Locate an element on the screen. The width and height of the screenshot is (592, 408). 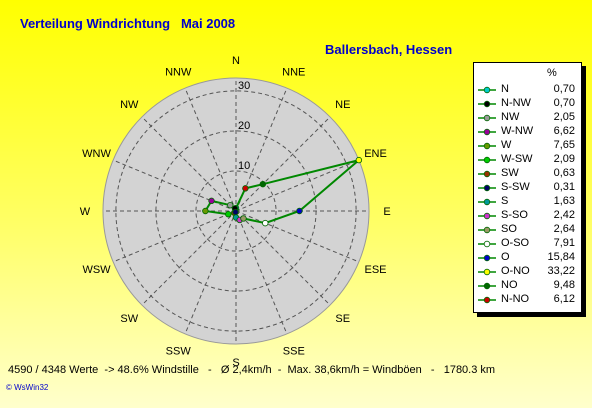
legend-value: 2,64 is located at coordinates (564, 229).